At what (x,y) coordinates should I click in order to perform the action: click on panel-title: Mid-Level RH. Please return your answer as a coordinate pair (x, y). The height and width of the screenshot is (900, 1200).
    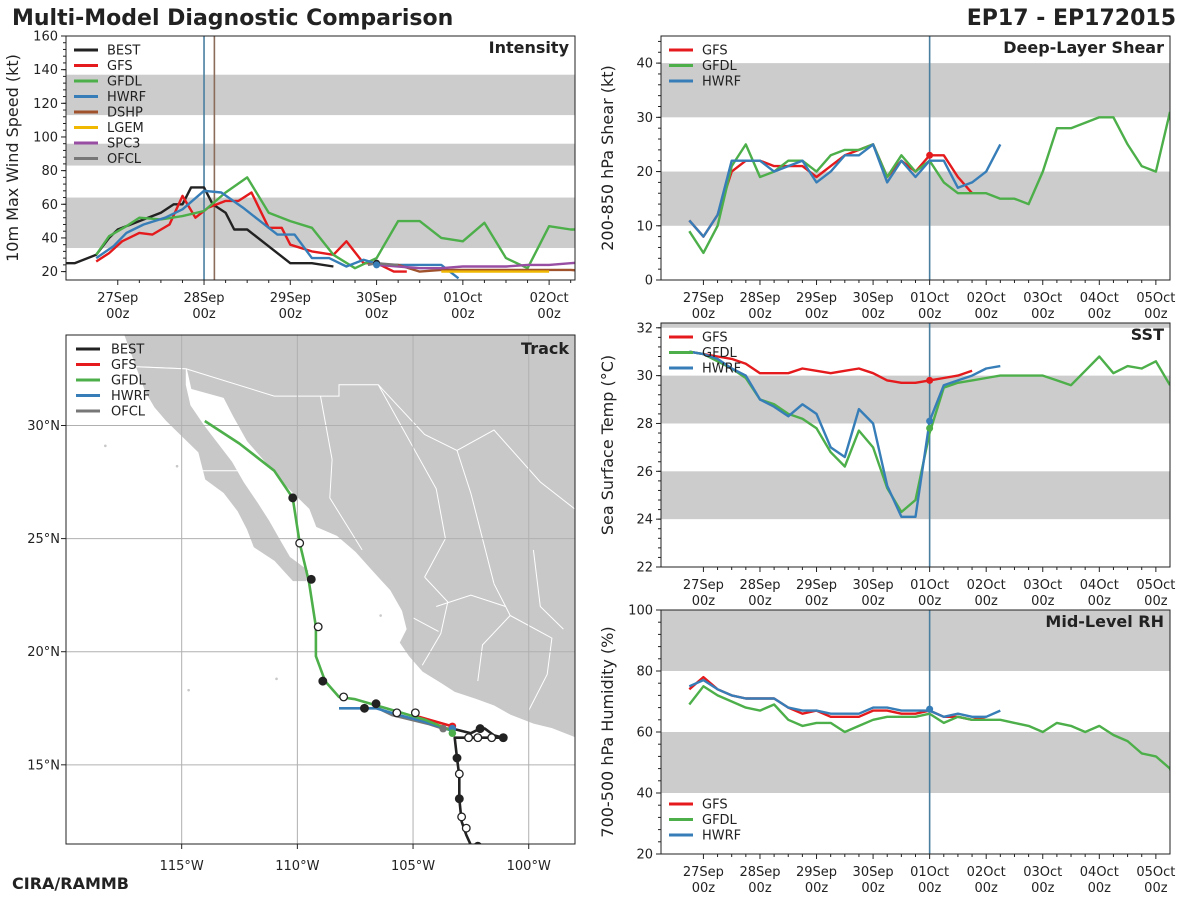
    Looking at the image, I should click on (1104, 621).